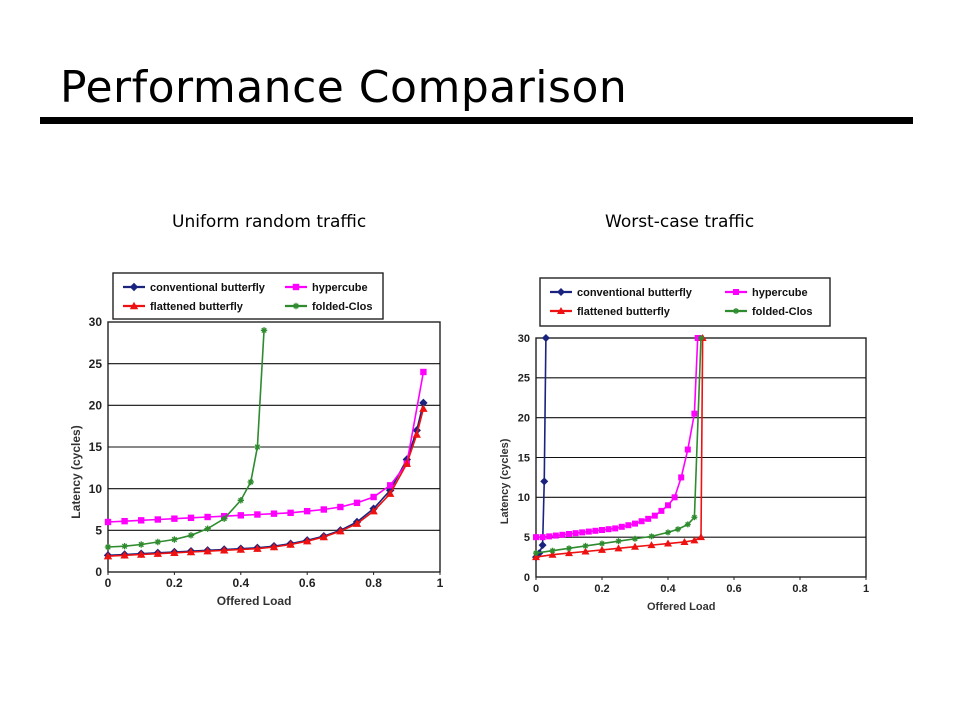  I want to click on x-tick-label: 0.8, so click(373, 583).